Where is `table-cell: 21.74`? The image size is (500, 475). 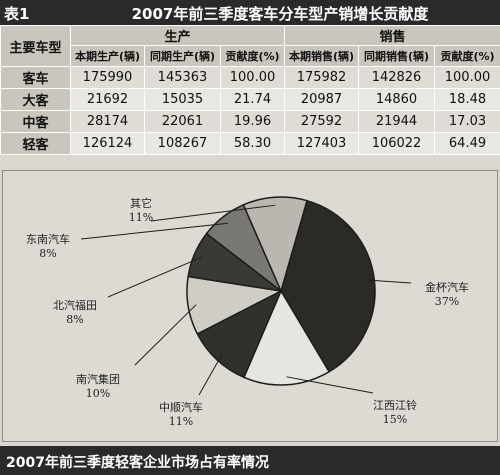 table-cell: 21.74 is located at coordinates (252, 99).